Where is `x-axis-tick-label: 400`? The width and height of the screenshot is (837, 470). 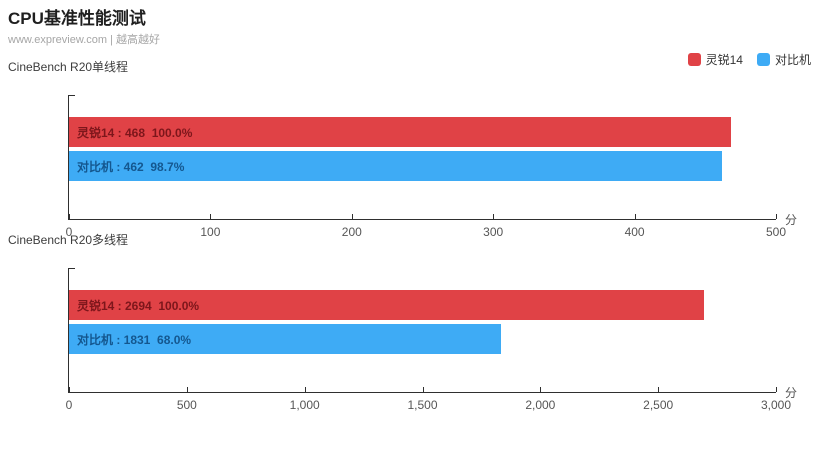 x-axis-tick-label: 400 is located at coordinates (634, 232).